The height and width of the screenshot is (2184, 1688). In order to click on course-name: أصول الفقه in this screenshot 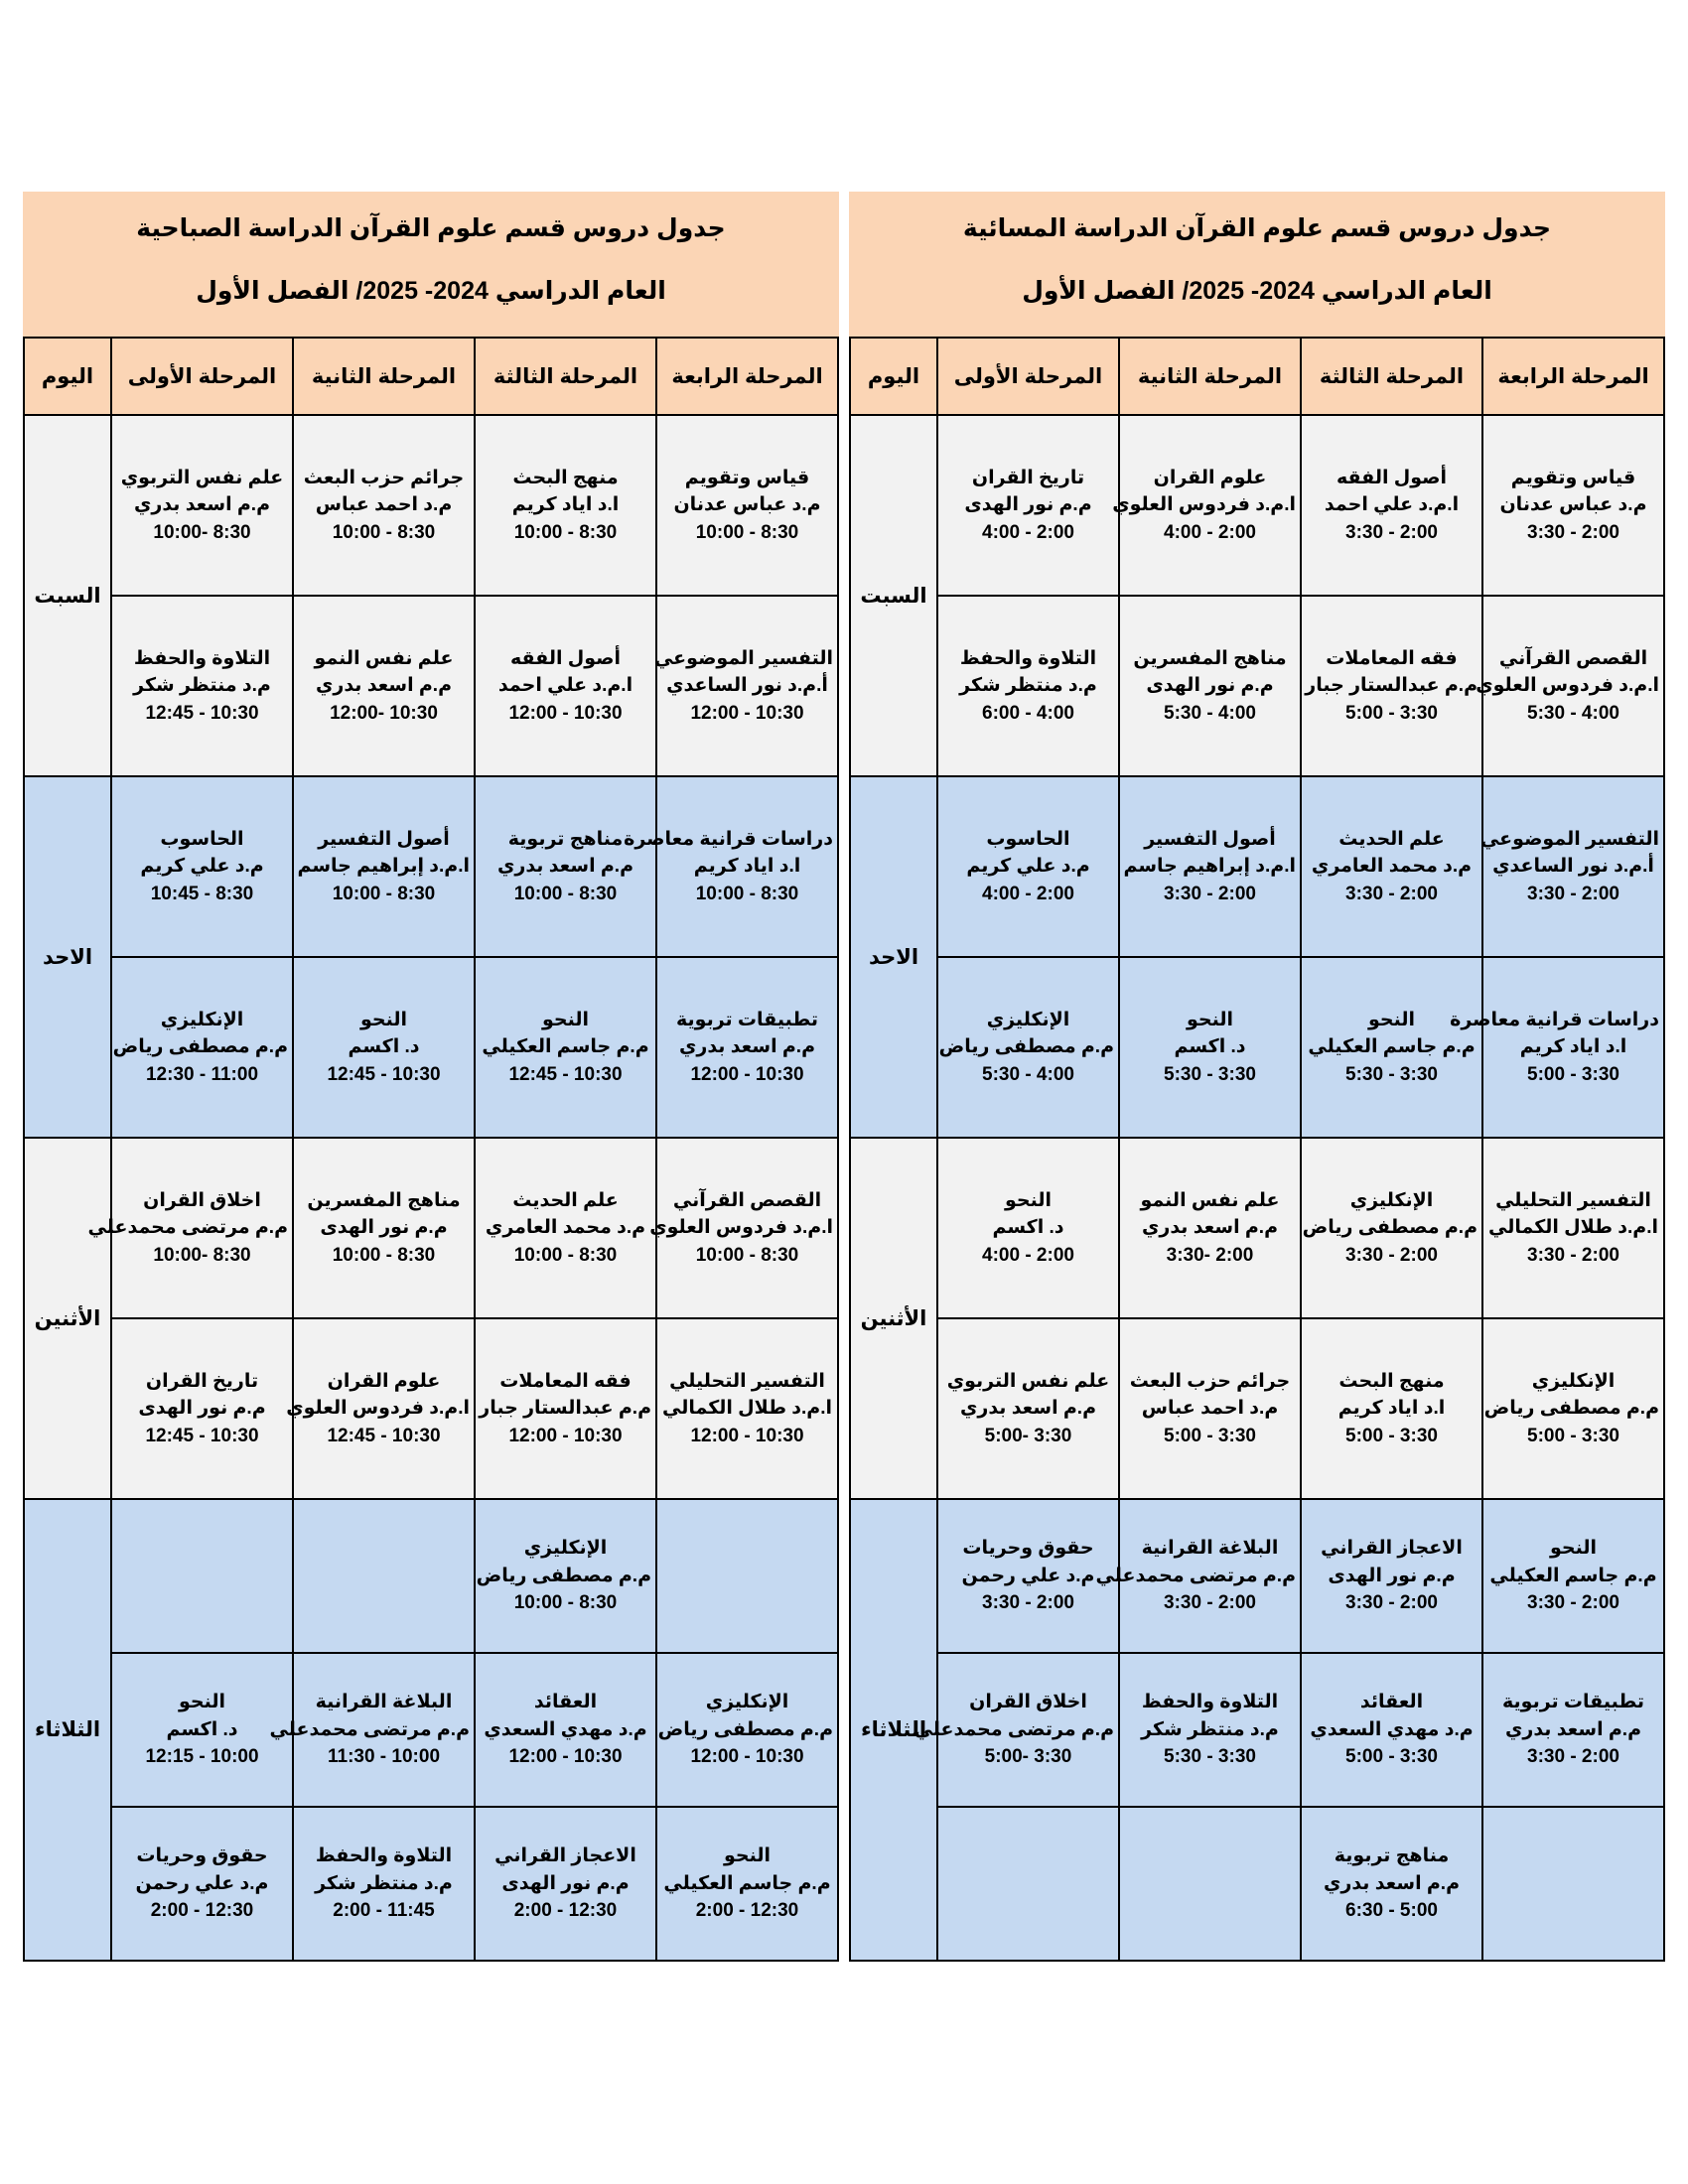, I will do `click(565, 658)`.